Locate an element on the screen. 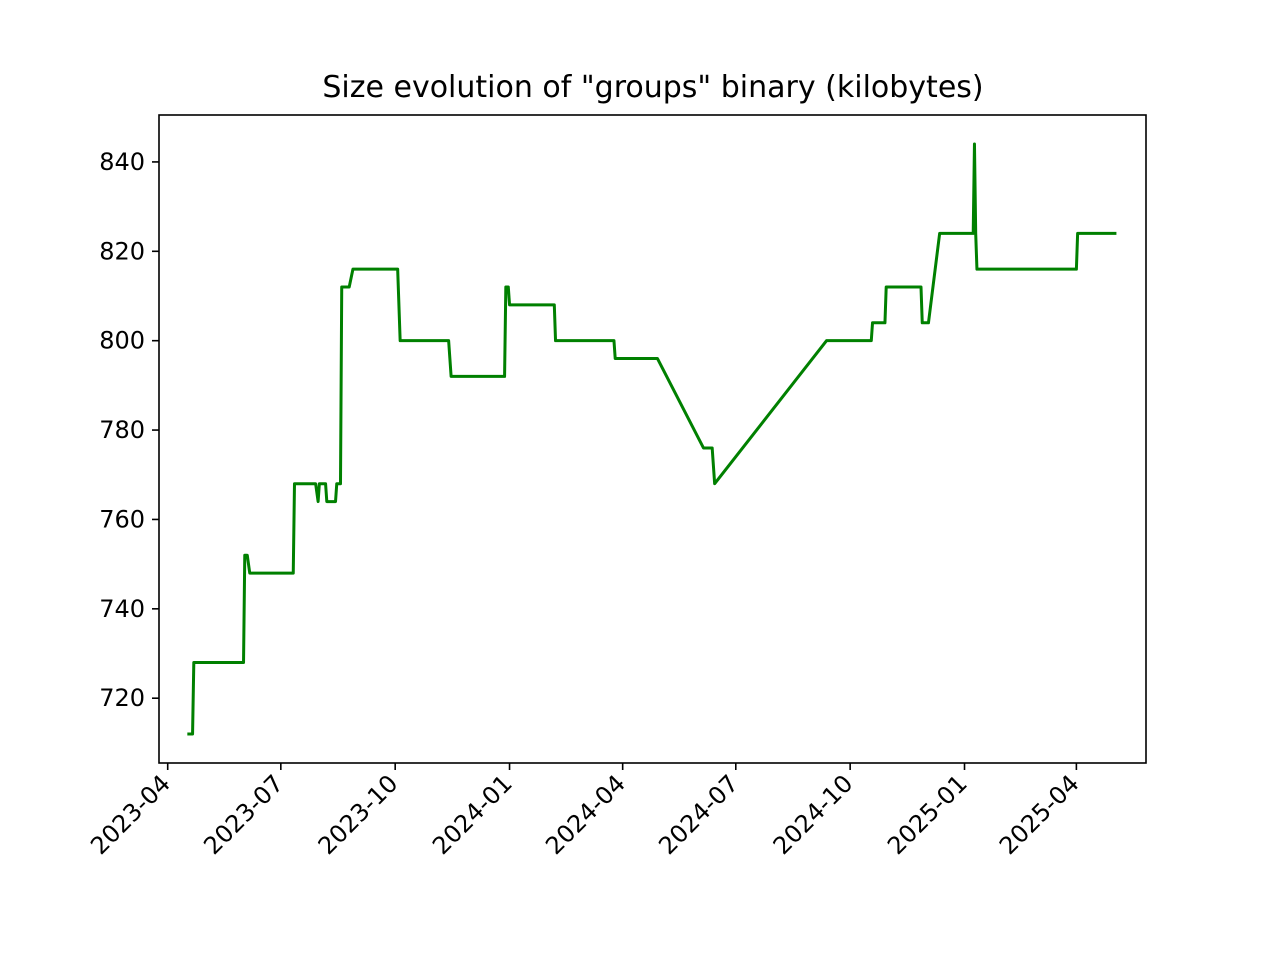 The image size is (1273, 955). y-tick-label-820: 820 is located at coordinates (122, 251).